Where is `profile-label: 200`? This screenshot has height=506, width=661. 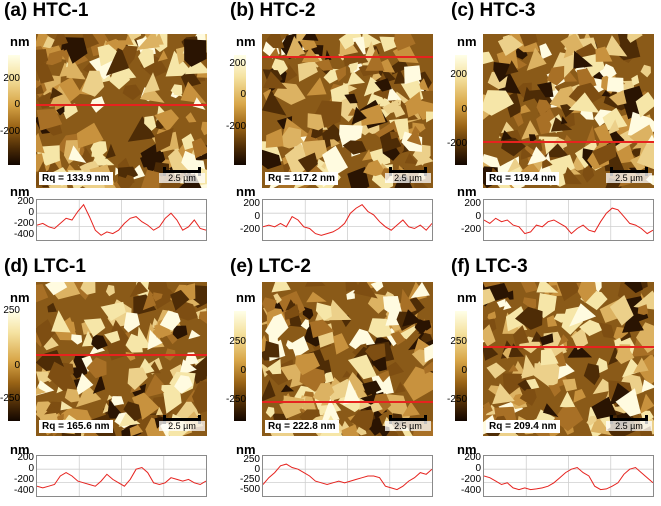
profile-label: 200 is located at coordinates (251, 203).